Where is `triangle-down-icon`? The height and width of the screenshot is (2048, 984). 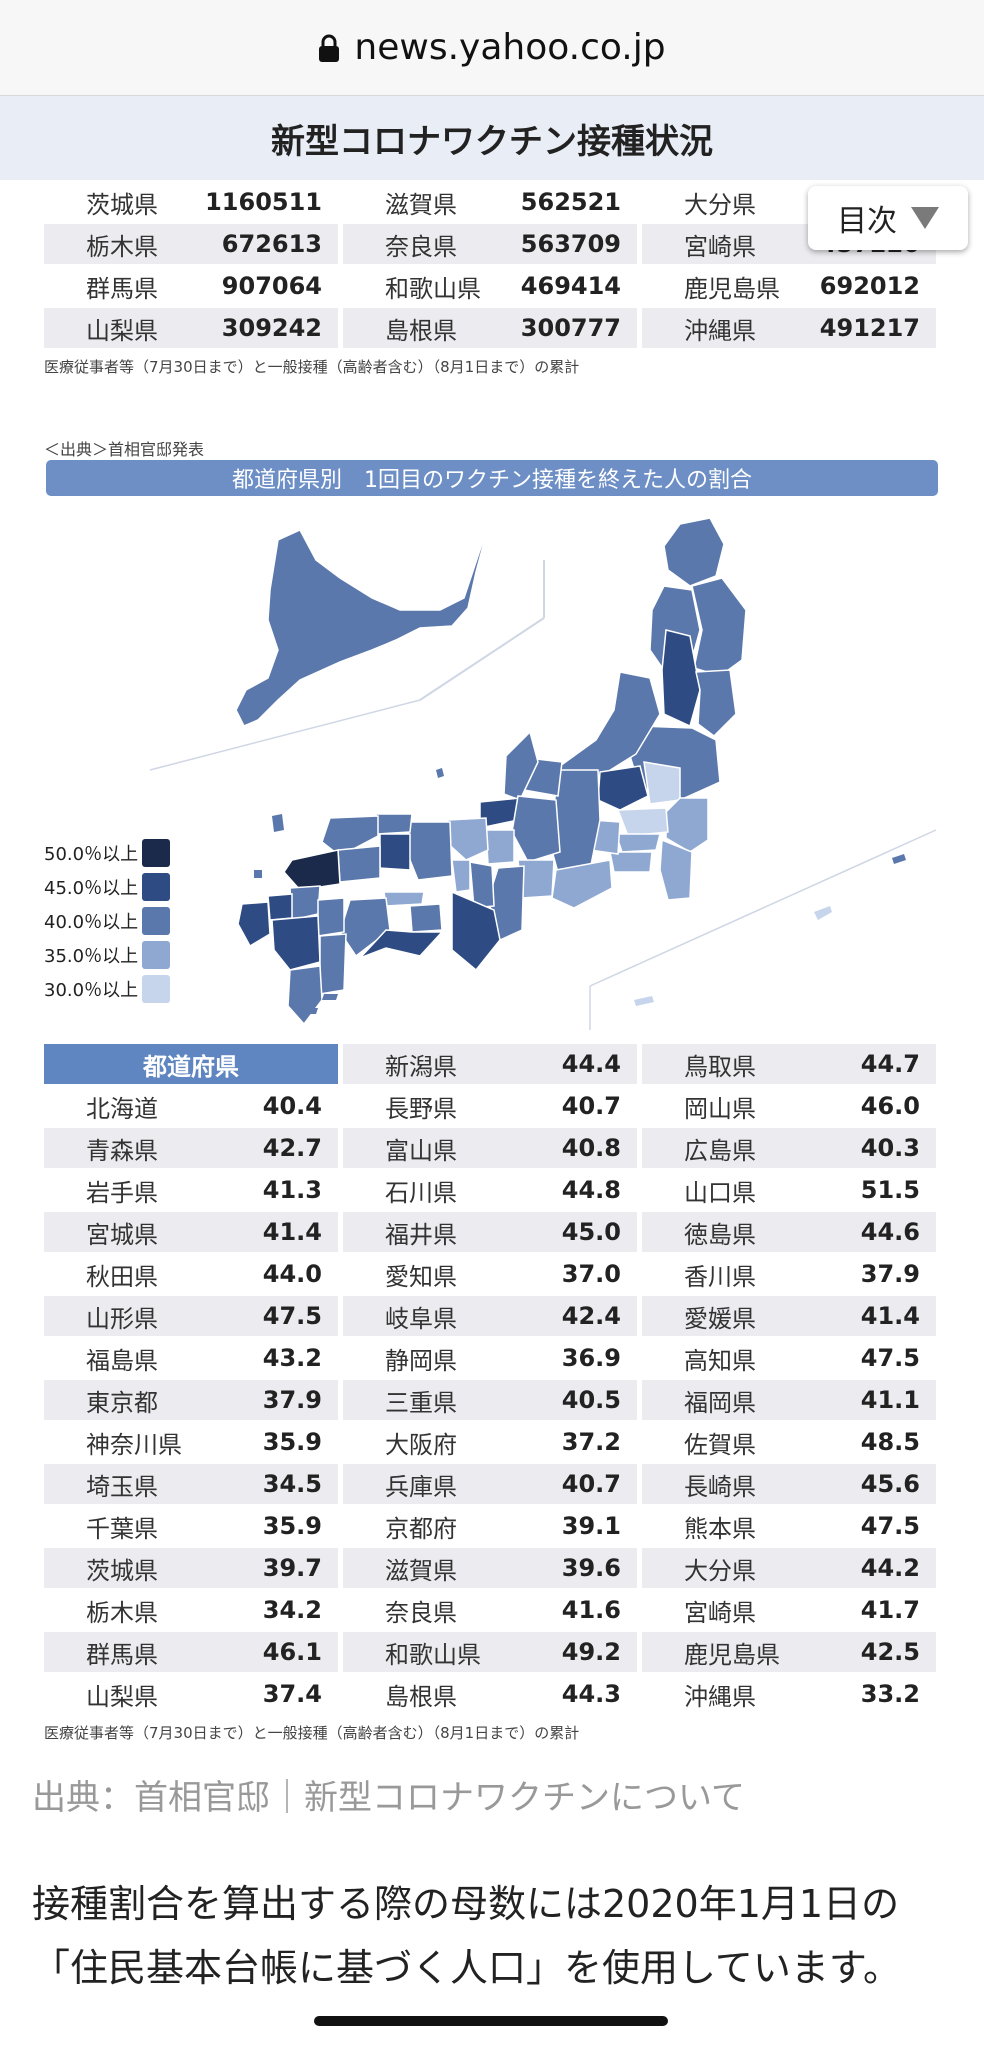 triangle-down-icon is located at coordinates (925, 218).